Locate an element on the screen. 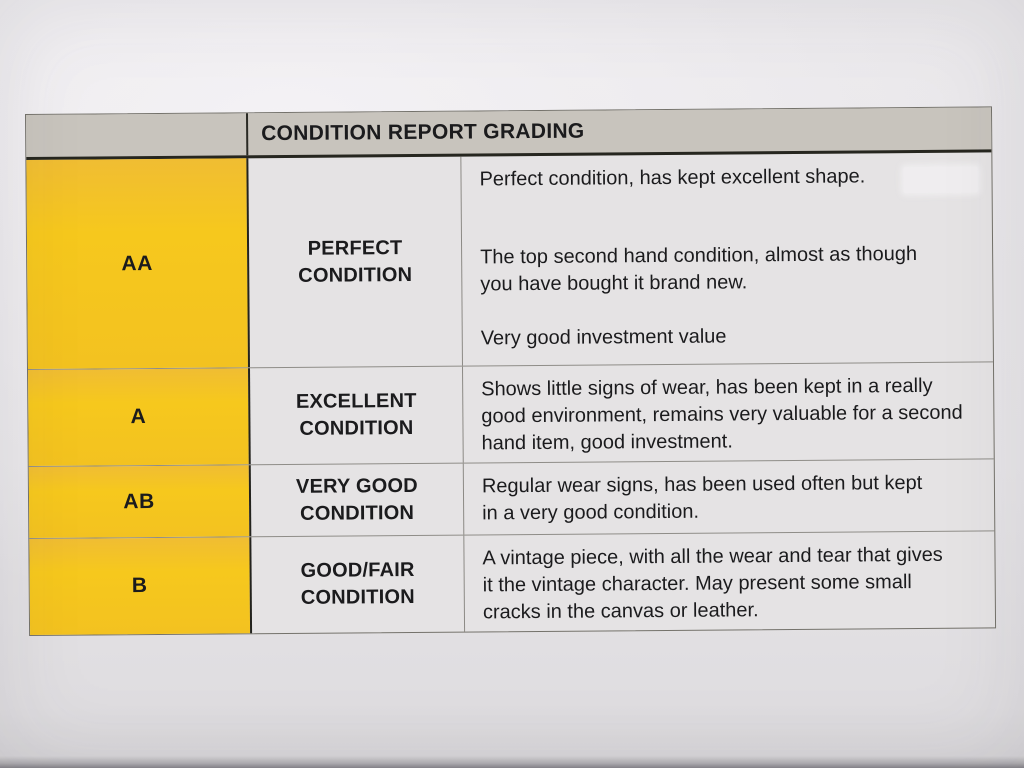 This screenshot has width=1024, height=768. table-header-cell: CONDITION REPORT GRADING is located at coordinates (619, 131).